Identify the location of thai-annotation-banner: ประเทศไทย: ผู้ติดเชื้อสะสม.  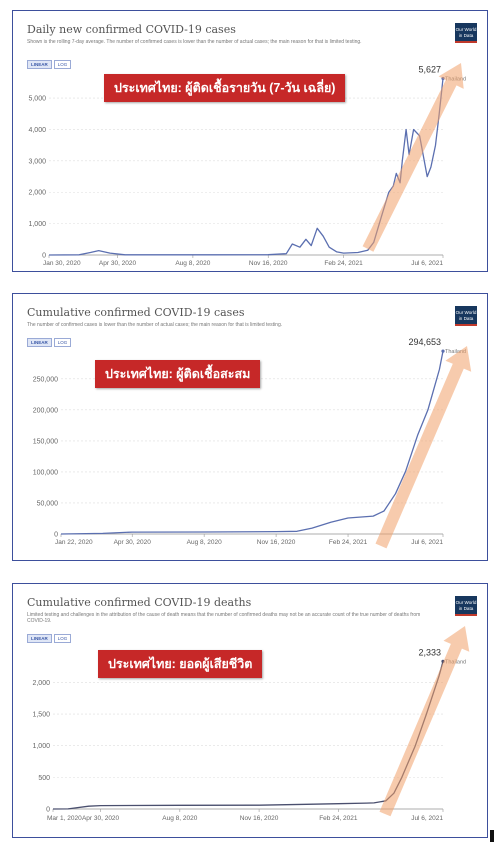
(178, 374).